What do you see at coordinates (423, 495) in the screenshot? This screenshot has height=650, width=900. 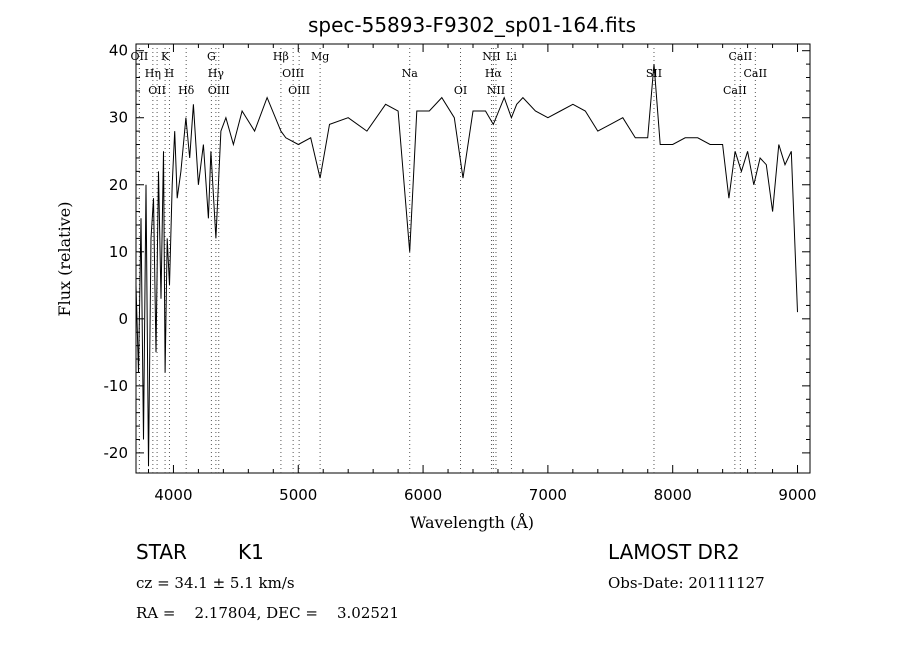 I see `x-tick-label: 6000` at bounding box center [423, 495].